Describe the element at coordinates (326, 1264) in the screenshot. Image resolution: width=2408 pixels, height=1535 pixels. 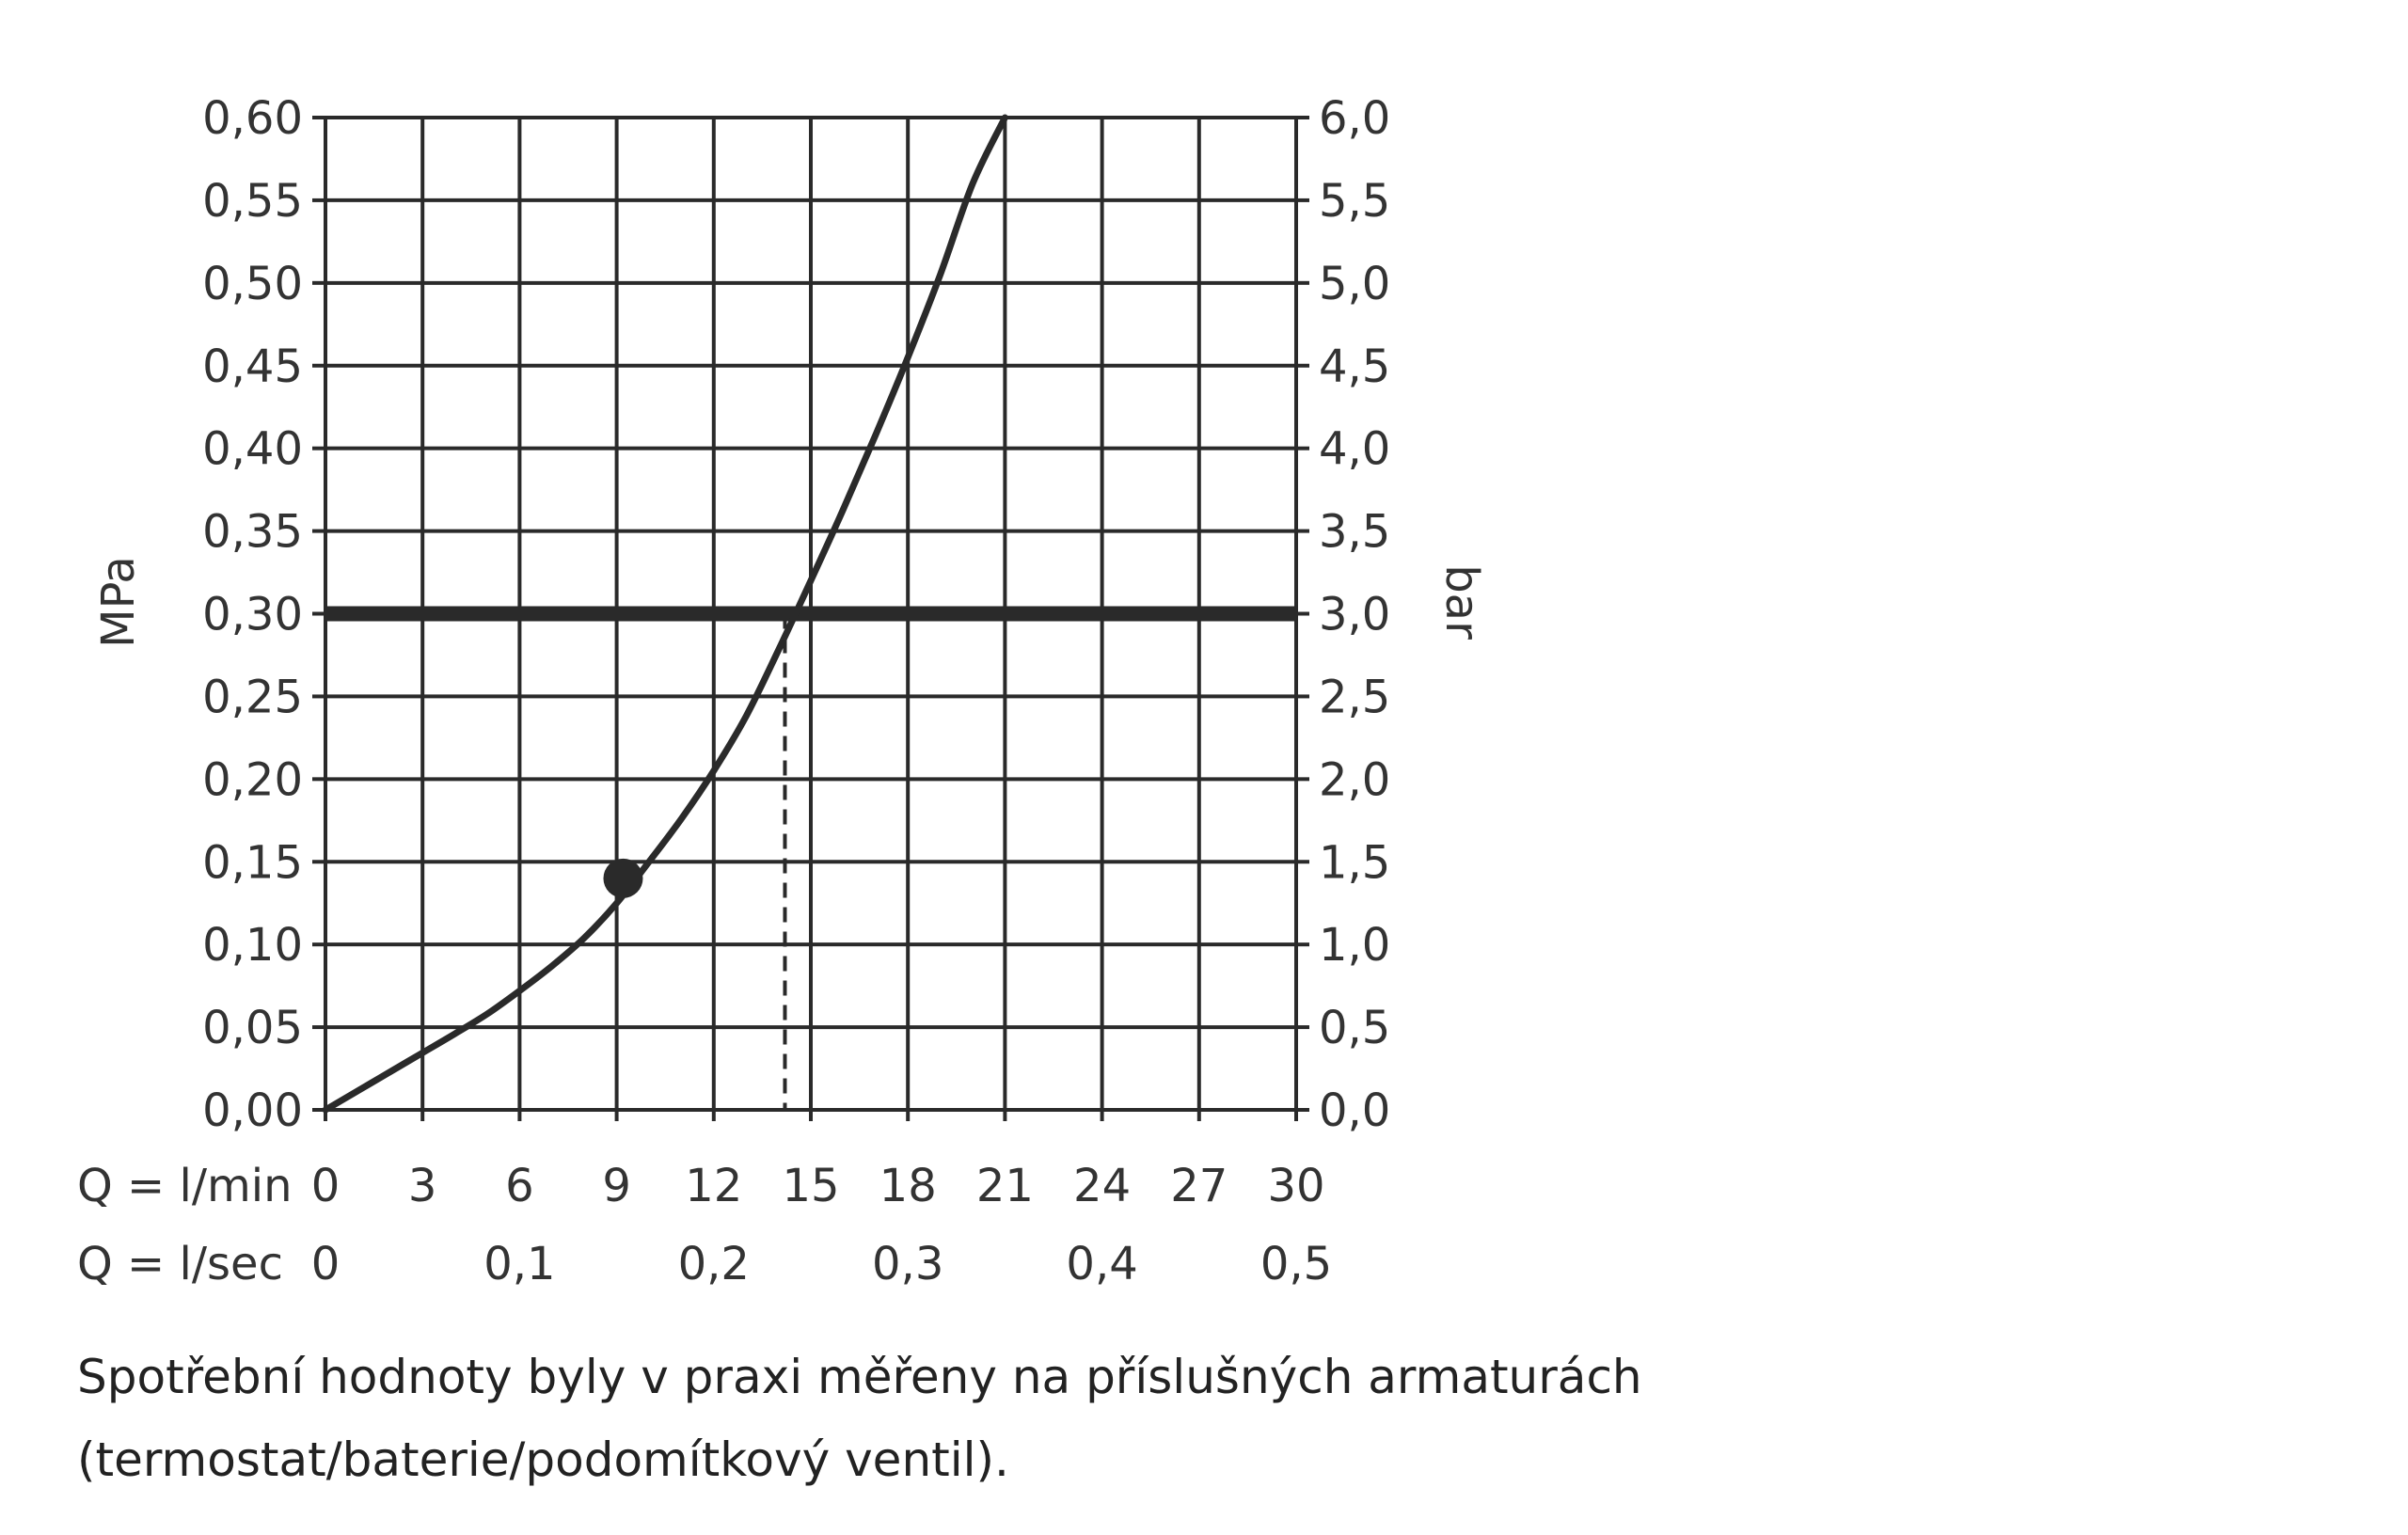
I see `x-tick-label-lsec: 0` at that location.